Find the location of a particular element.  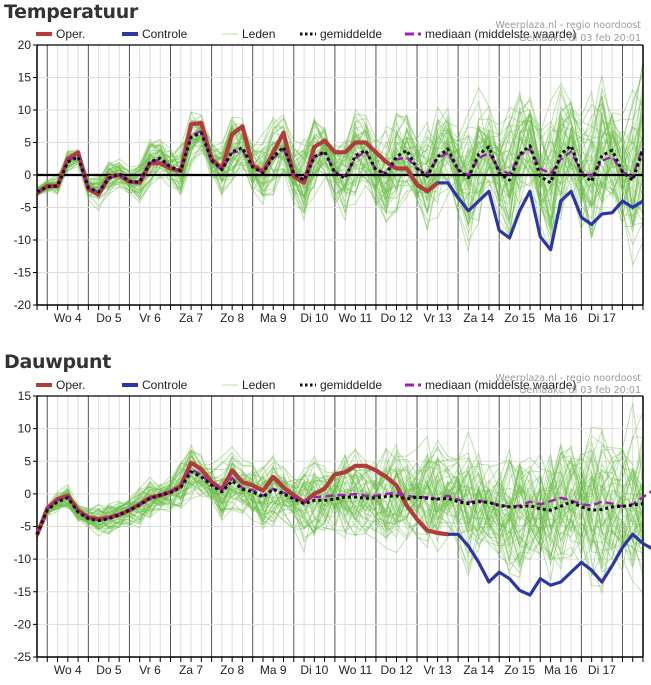

y-tick-label: 15 is located at coordinates (25, 78).